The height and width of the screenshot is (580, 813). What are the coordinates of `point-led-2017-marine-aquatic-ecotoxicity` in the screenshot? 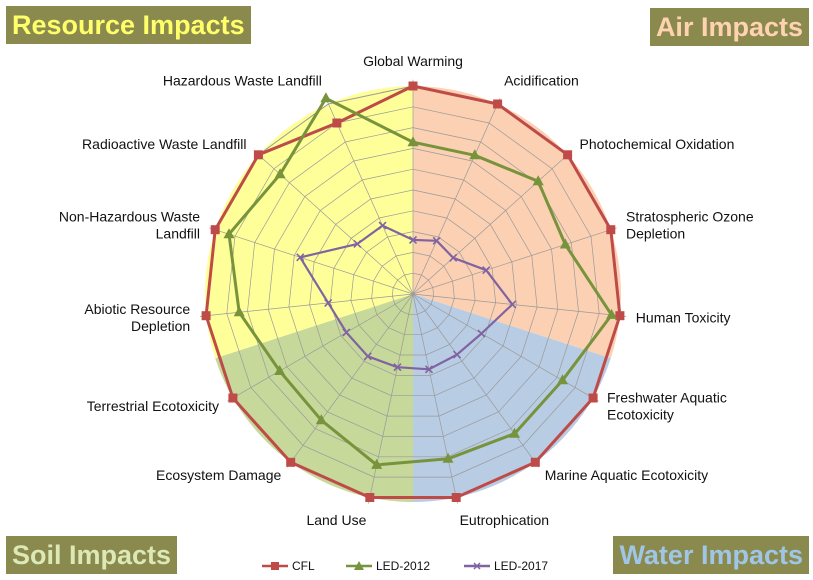 It's located at (457, 354).